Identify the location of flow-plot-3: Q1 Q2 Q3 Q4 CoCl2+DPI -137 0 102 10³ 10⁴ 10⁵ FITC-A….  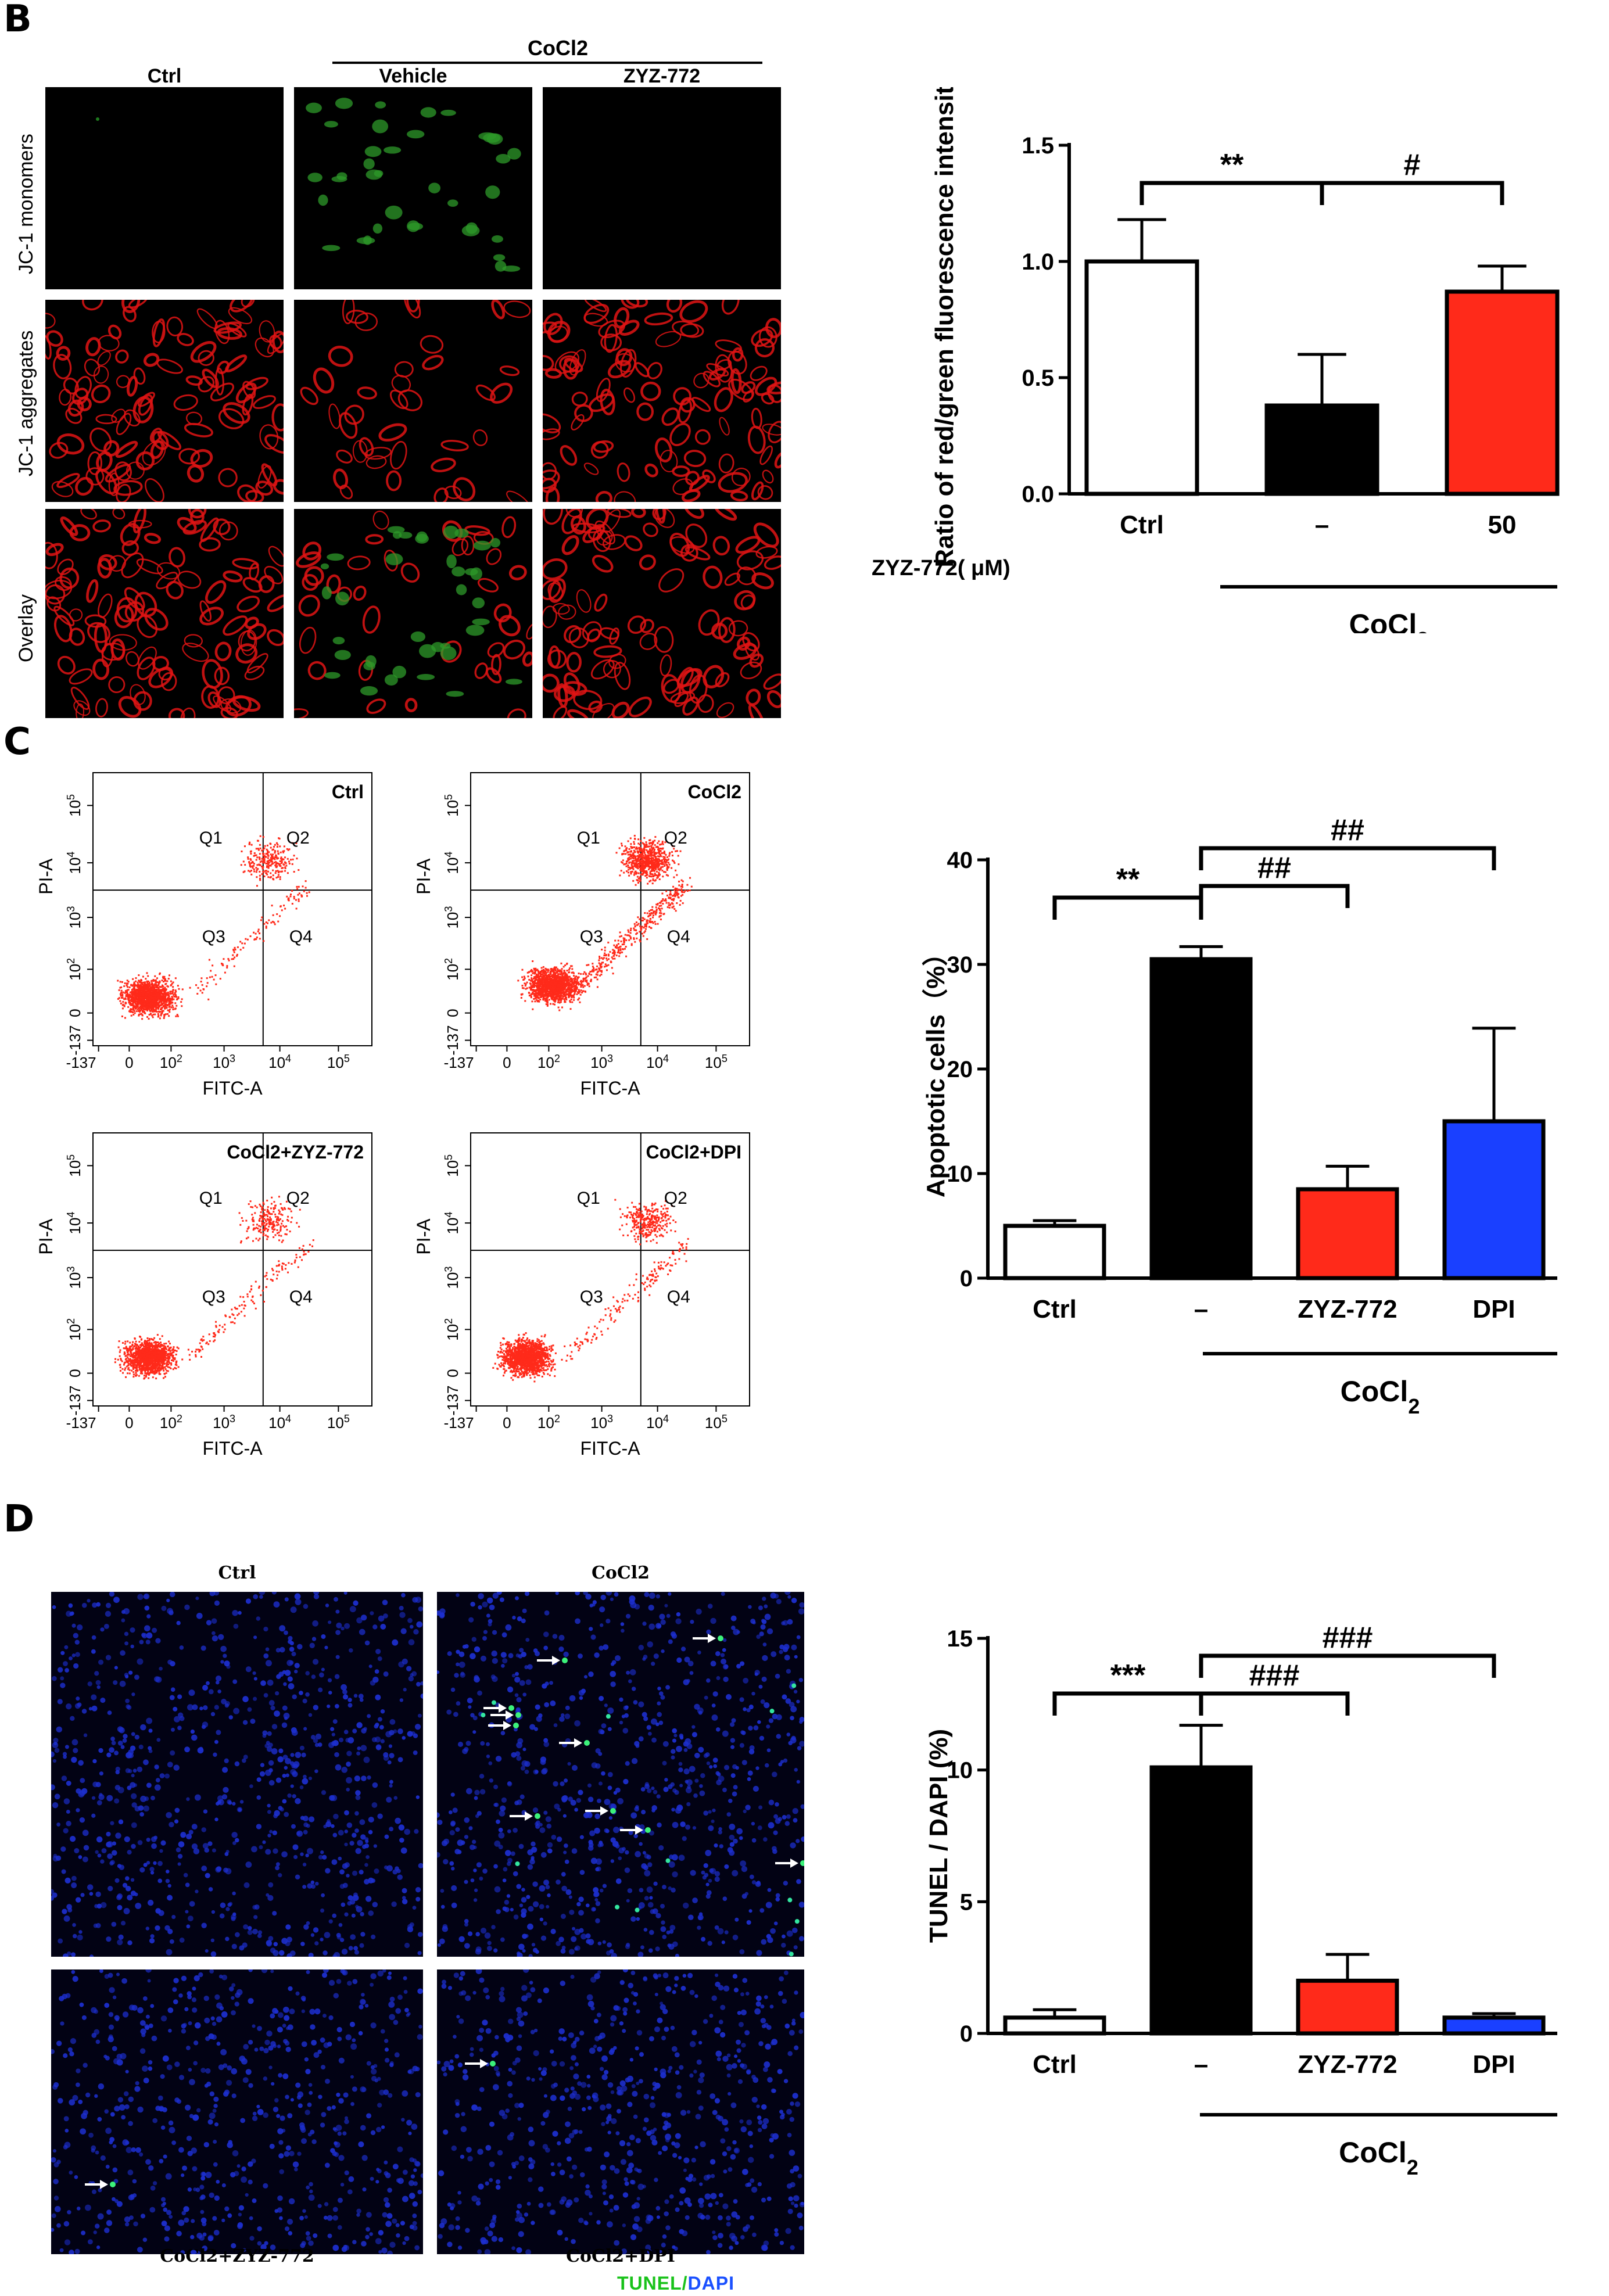
(581, 1295).